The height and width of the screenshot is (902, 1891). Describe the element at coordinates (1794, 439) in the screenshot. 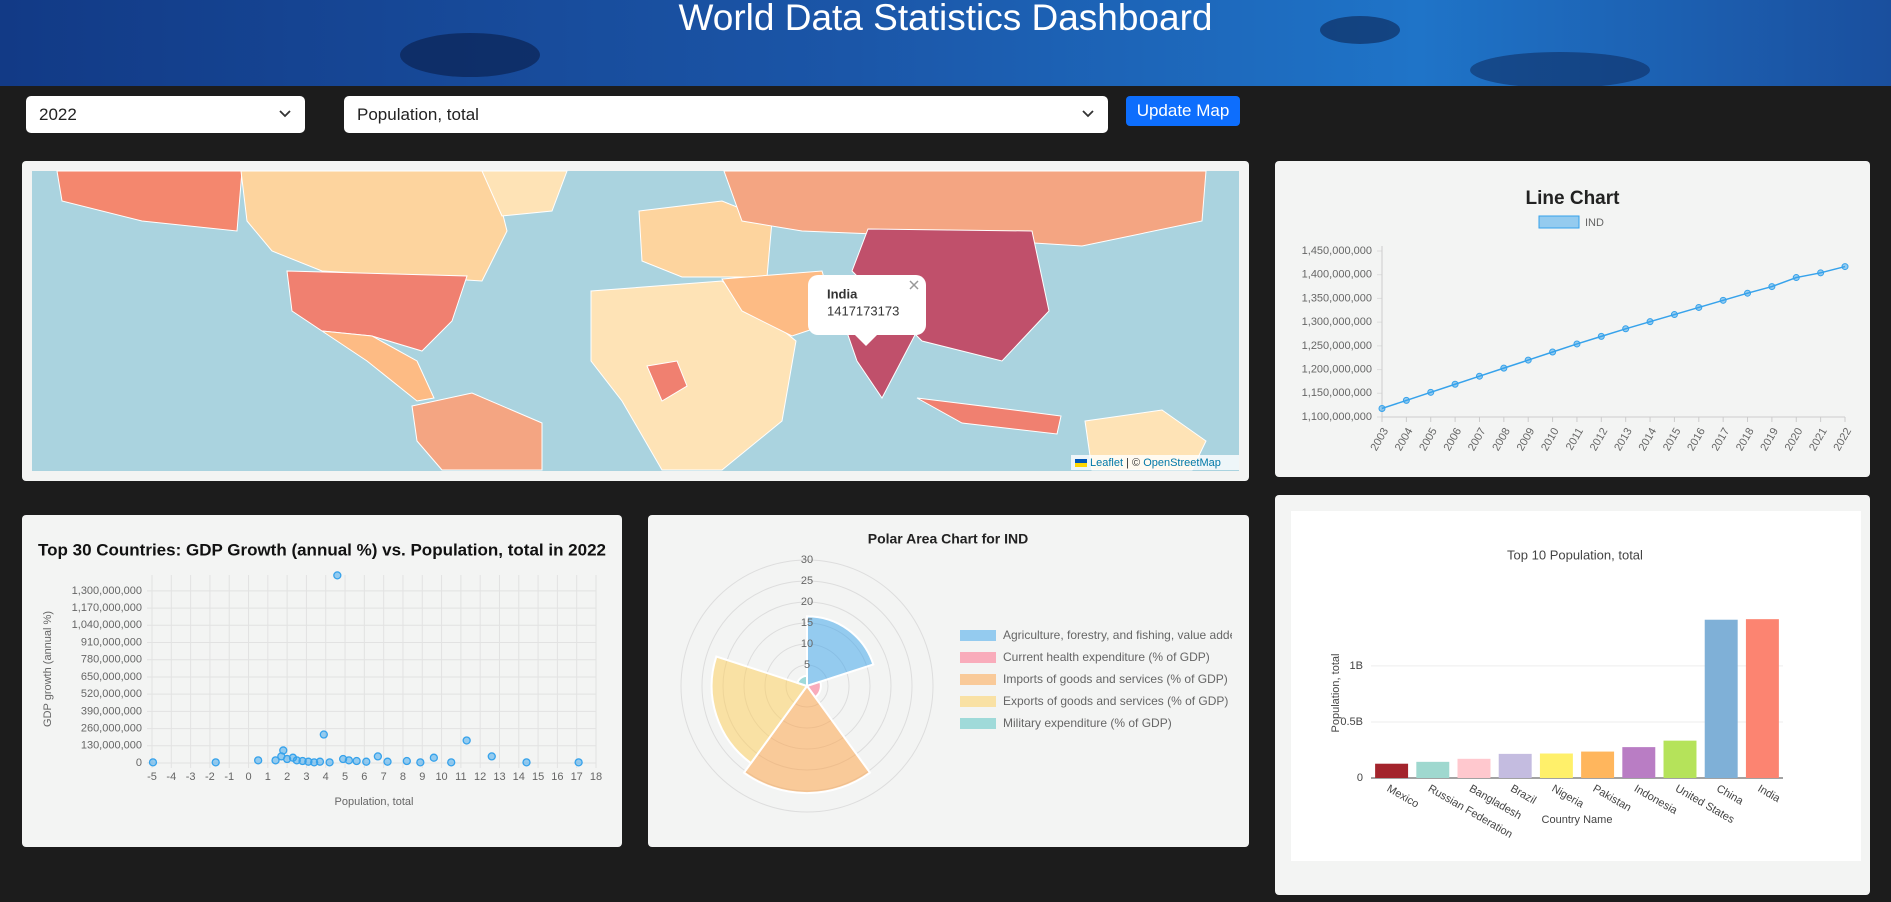

I see `x-tick-label: 2020` at that location.